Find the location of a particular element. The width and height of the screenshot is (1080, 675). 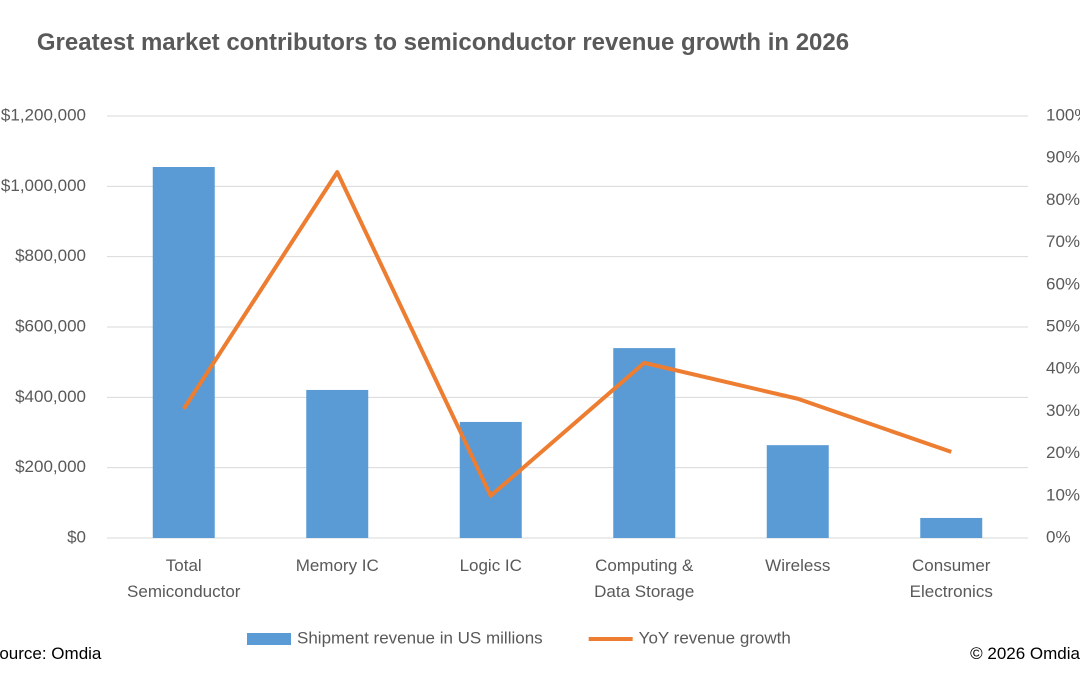

y-tick-label: $1,200,000 is located at coordinates (43, 114).